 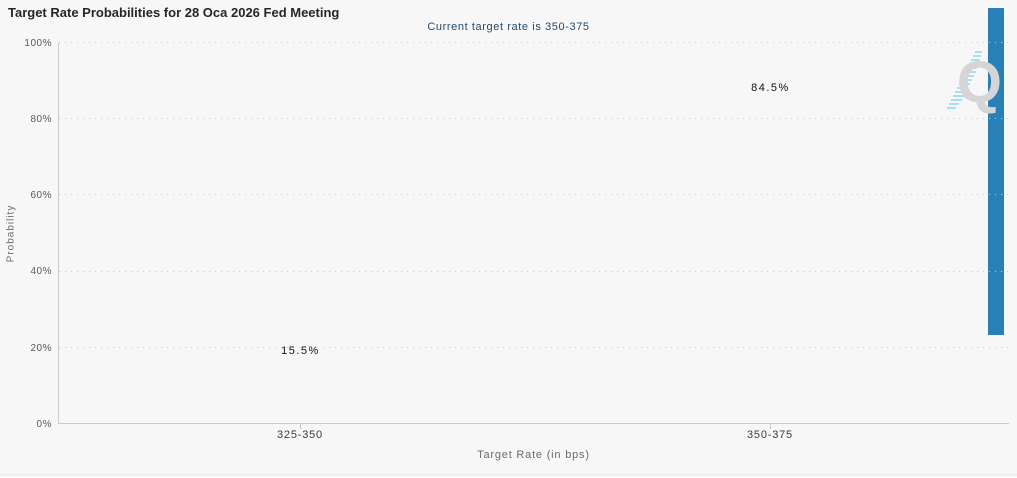 What do you see at coordinates (41, 195) in the screenshot?
I see `y-tick-label: 60%` at bounding box center [41, 195].